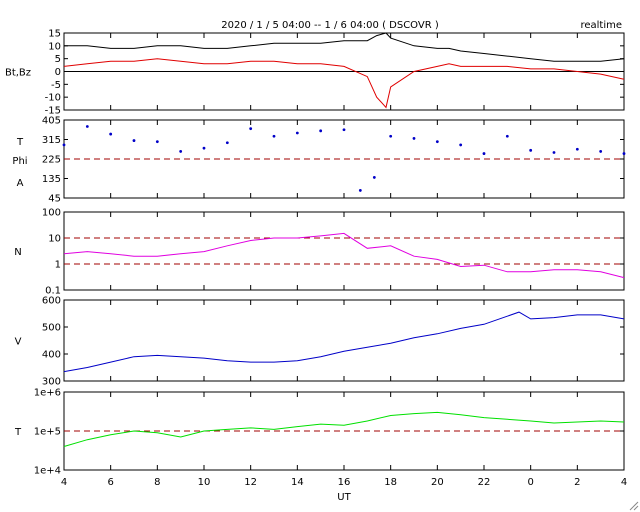 This screenshot has height=512, width=640. What do you see at coordinates (54, 199) in the screenshot?
I see `y-tick-label: 45` at bounding box center [54, 199].